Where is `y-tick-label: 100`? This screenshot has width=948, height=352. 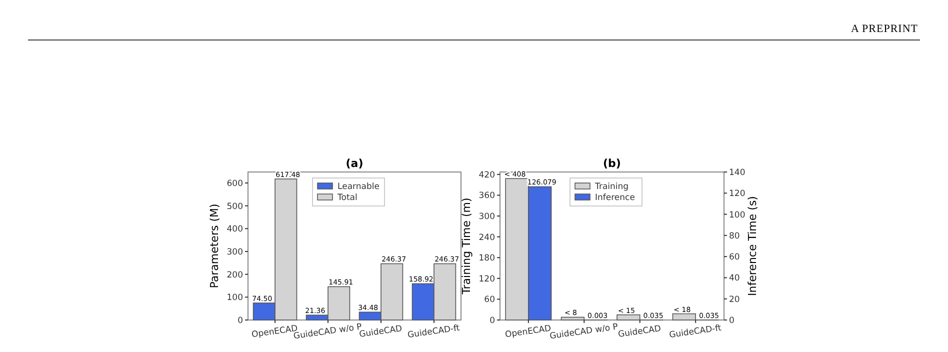 y-tick-label: 100 is located at coordinates (234, 298).